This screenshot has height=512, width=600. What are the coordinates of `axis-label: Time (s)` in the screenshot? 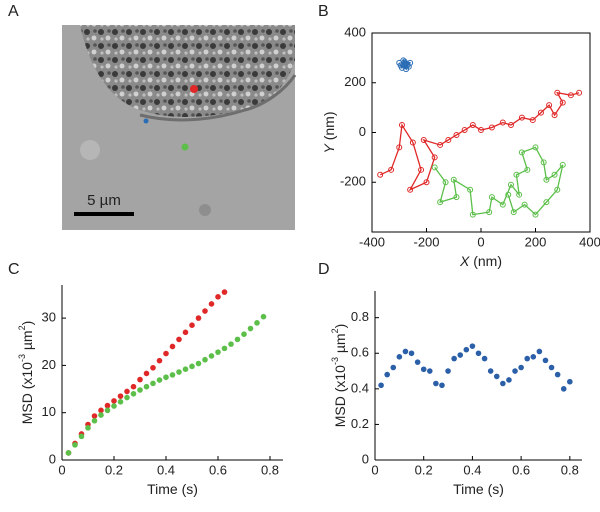 It's located at (478, 489).